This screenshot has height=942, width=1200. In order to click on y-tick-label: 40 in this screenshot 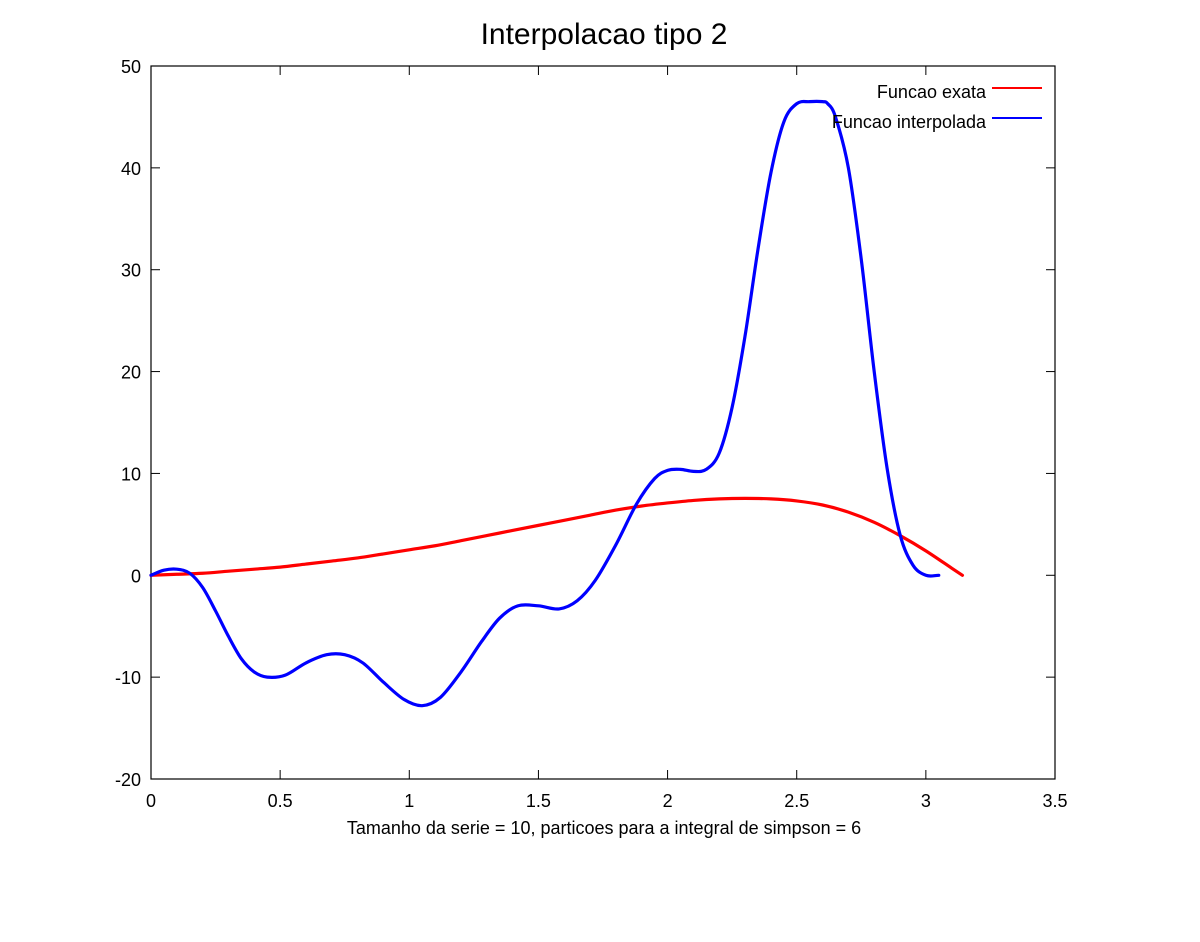, I will do `click(131, 169)`.